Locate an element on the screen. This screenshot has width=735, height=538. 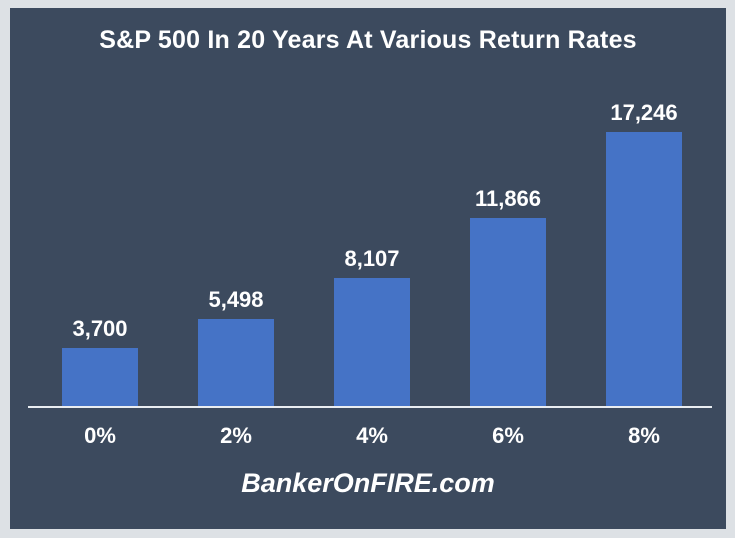
bar-value-label: 11,866 is located at coordinates (508, 198).